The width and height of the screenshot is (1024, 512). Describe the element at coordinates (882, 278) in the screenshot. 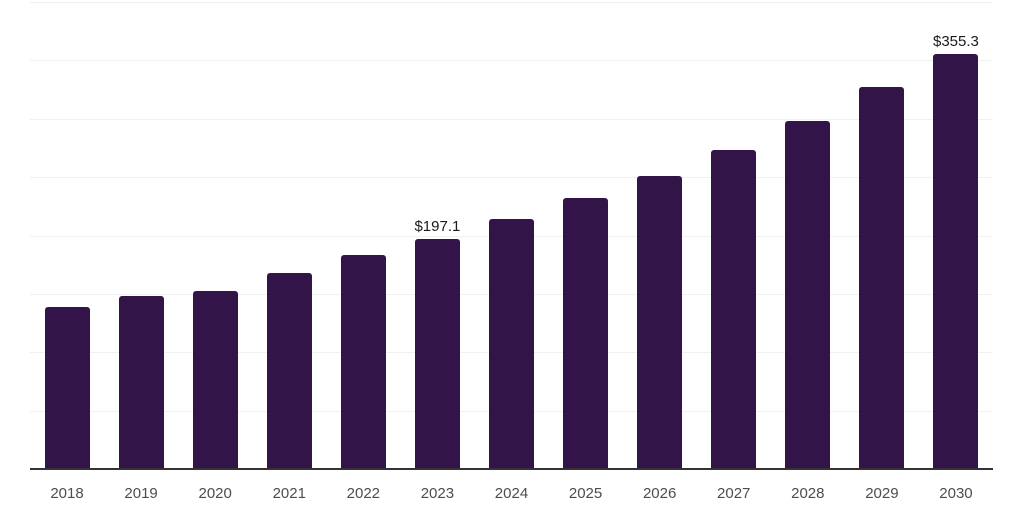

I see `bar-2029` at that location.